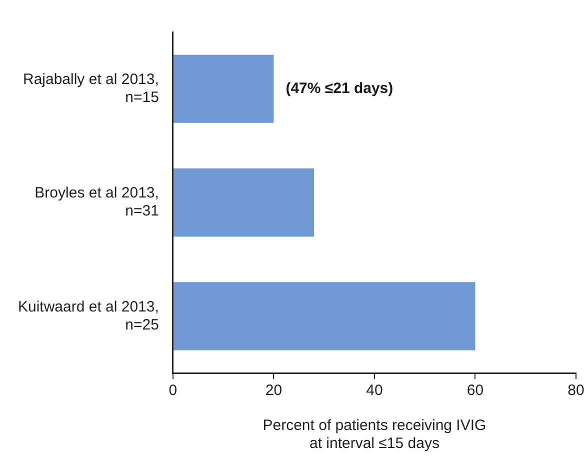 Image resolution: width=588 pixels, height=463 pixels. What do you see at coordinates (273, 391) in the screenshot?
I see `x-tick-label: 20` at bounding box center [273, 391].